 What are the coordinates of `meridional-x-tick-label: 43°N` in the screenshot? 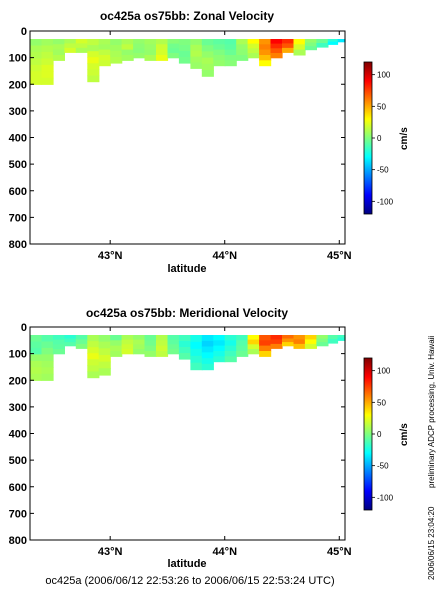 It's located at (110, 552).